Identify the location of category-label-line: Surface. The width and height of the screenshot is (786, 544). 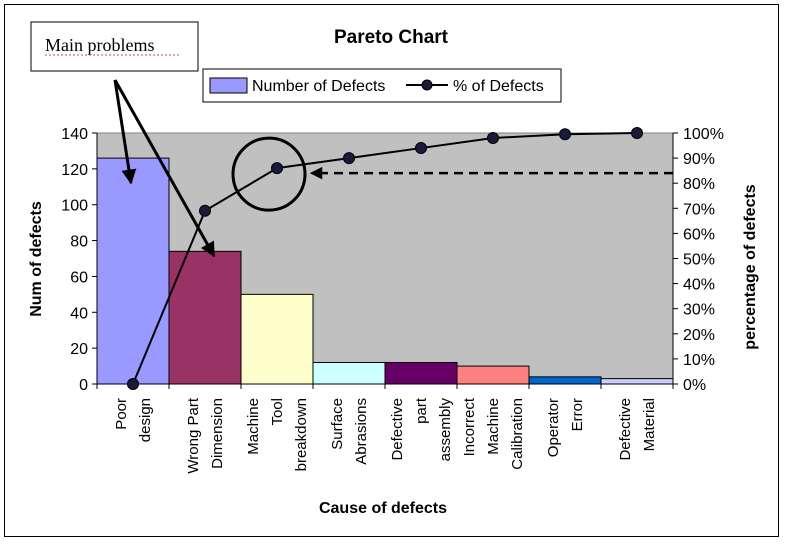
(337, 424).